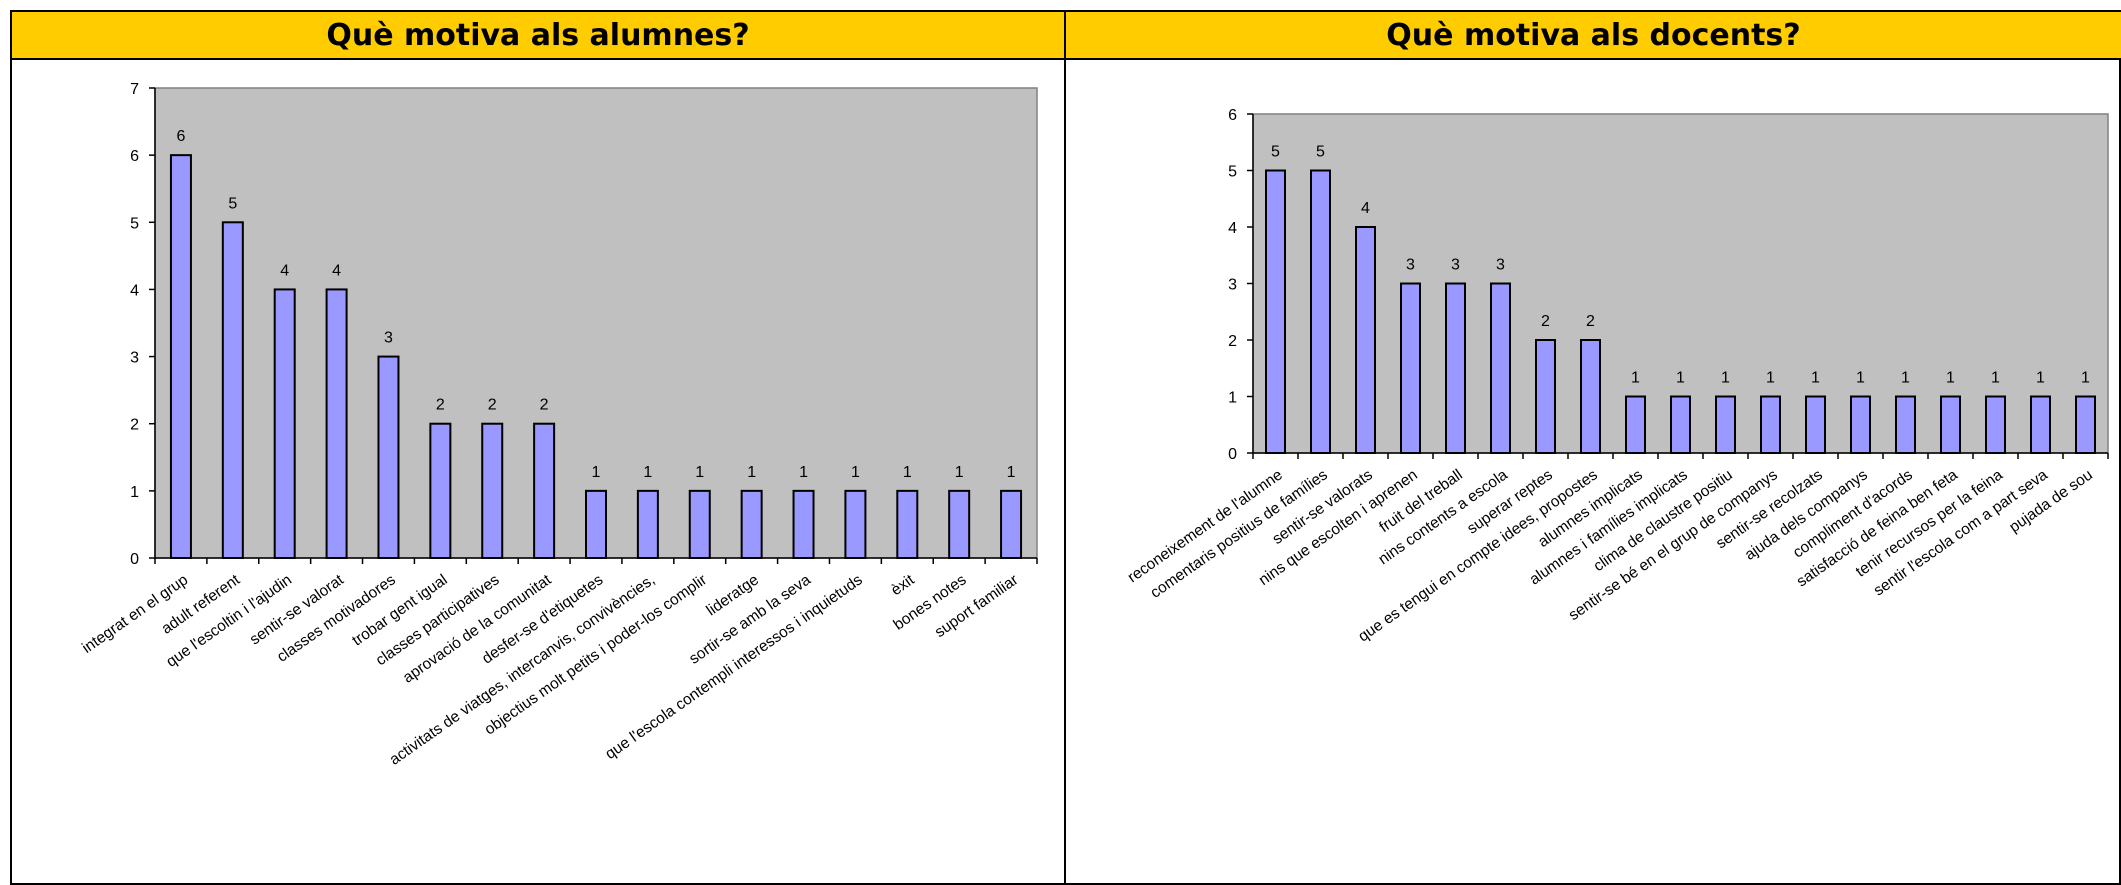  Describe the element at coordinates (1232, 228) in the screenshot. I see `teachers-y-tick-label: 4` at that location.